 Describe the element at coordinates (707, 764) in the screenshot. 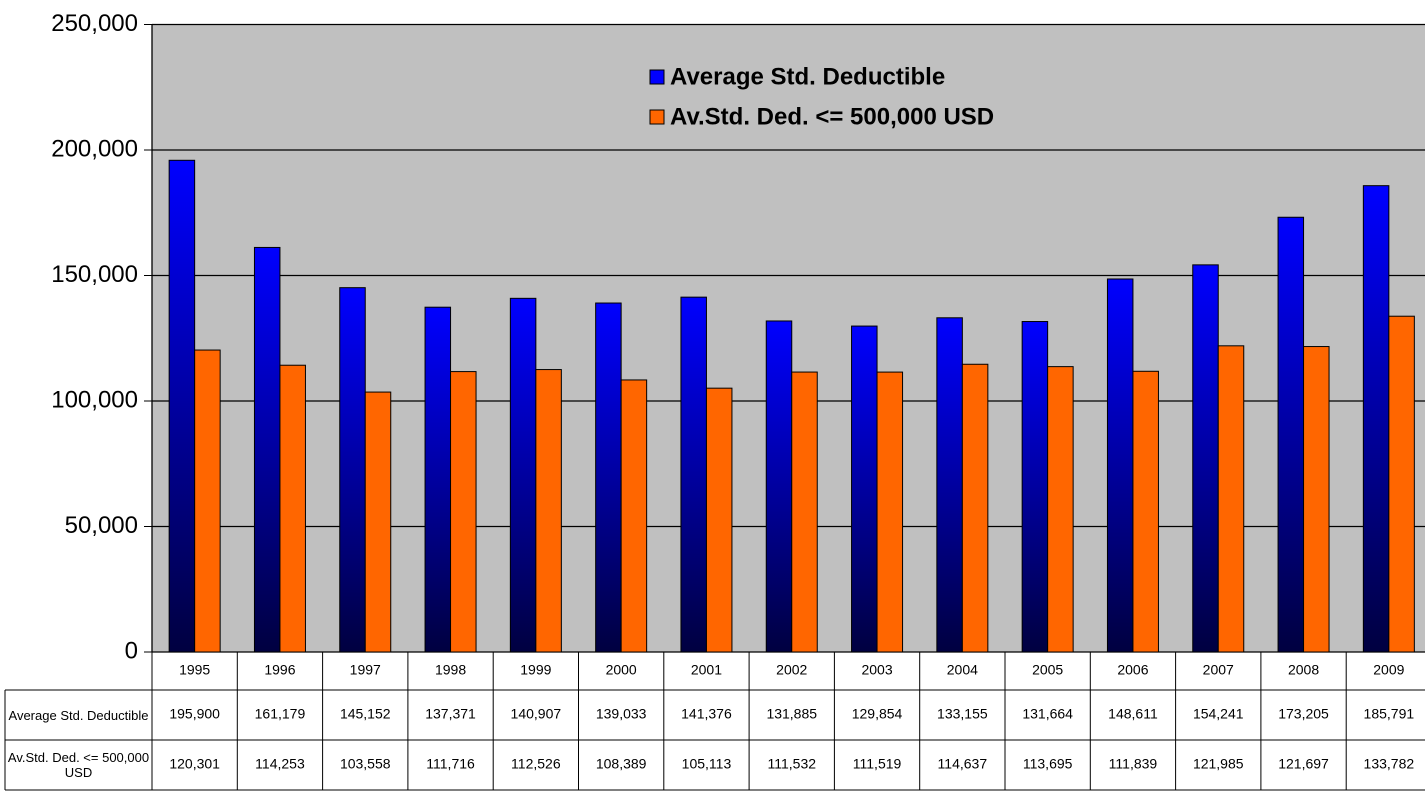

I see `table-cell: 105,113` at that location.